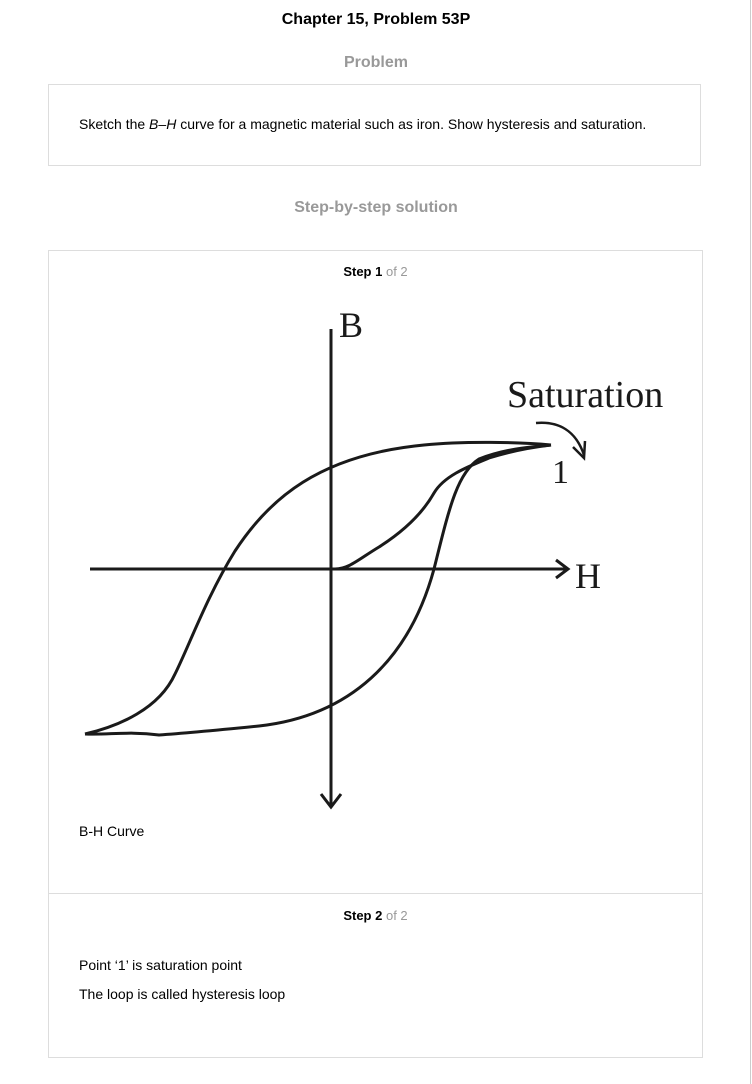 This screenshot has height=1084, width=752. I want to click on problem-text-dash: –, so click(162, 124).